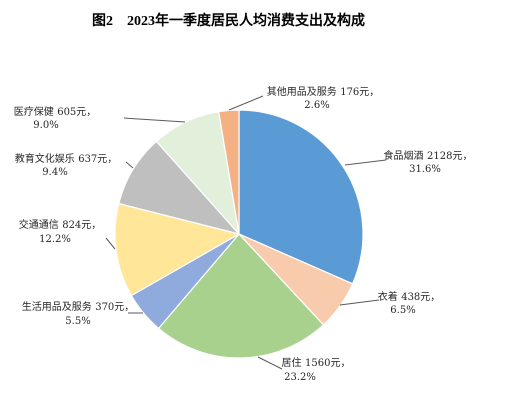 The image size is (506, 408). What do you see at coordinates (350, 92) in the screenshot?
I see `slice-value: 176` at bounding box center [350, 92].